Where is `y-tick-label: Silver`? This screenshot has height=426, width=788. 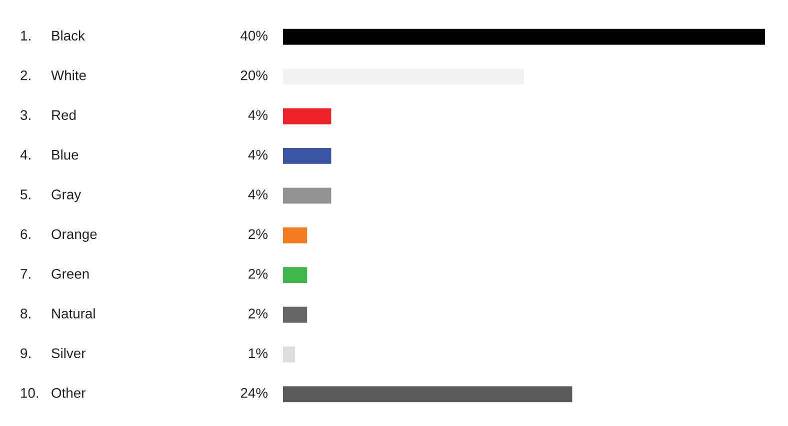
y-tick-label: Silver is located at coordinates (69, 353).